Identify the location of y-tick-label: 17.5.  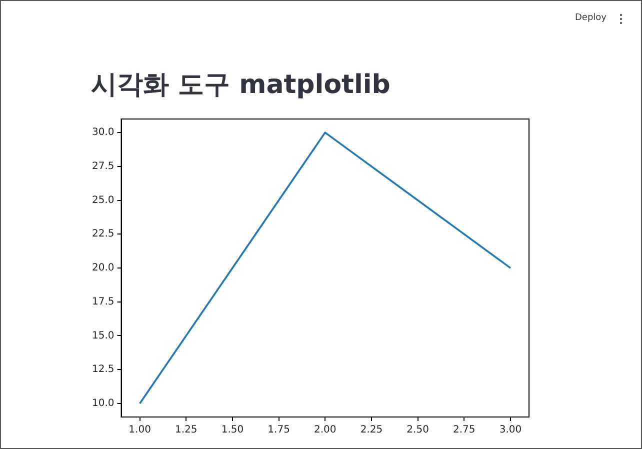
(103, 302).